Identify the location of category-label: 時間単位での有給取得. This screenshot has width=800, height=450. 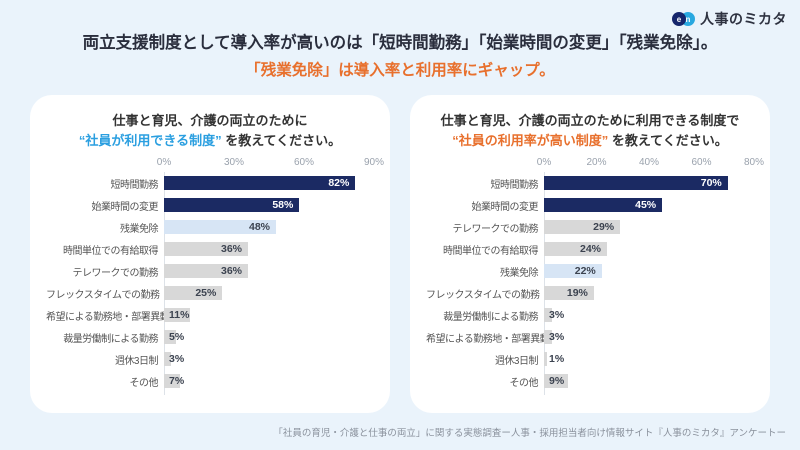
(111, 251).